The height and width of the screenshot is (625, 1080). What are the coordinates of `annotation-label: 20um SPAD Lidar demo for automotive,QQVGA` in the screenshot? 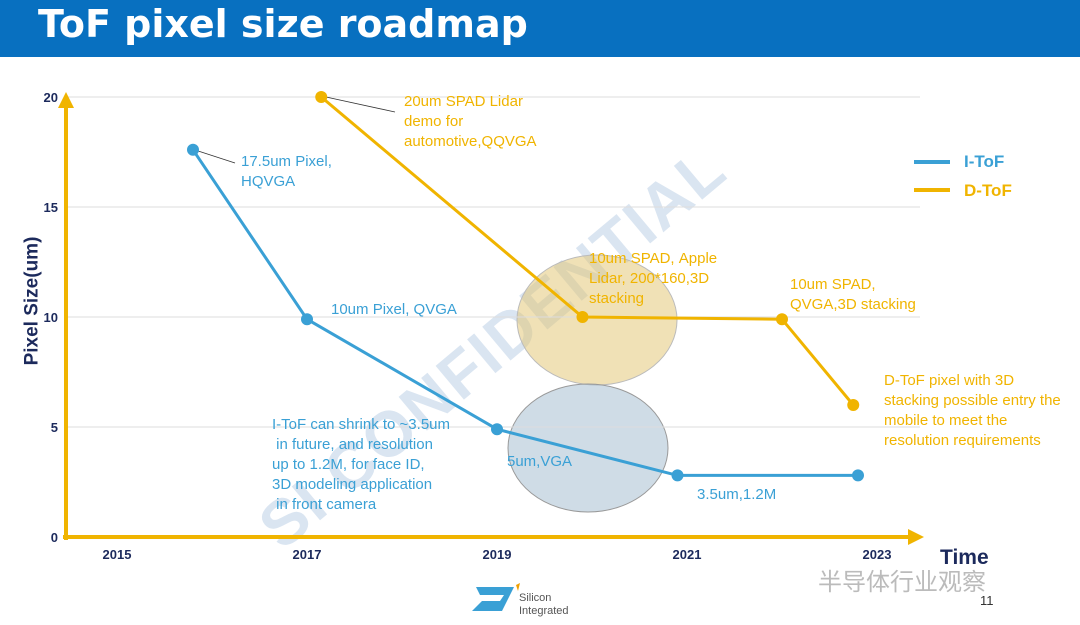 It's located at (470, 121).